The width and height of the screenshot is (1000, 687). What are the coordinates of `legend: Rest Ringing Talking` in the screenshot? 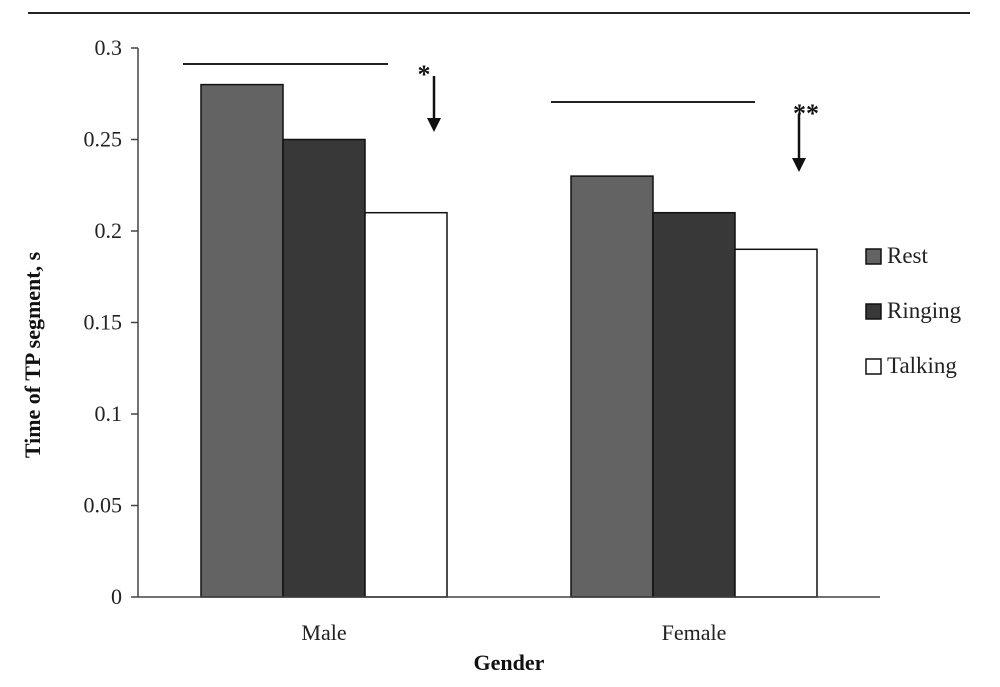 It's located at (913, 310).